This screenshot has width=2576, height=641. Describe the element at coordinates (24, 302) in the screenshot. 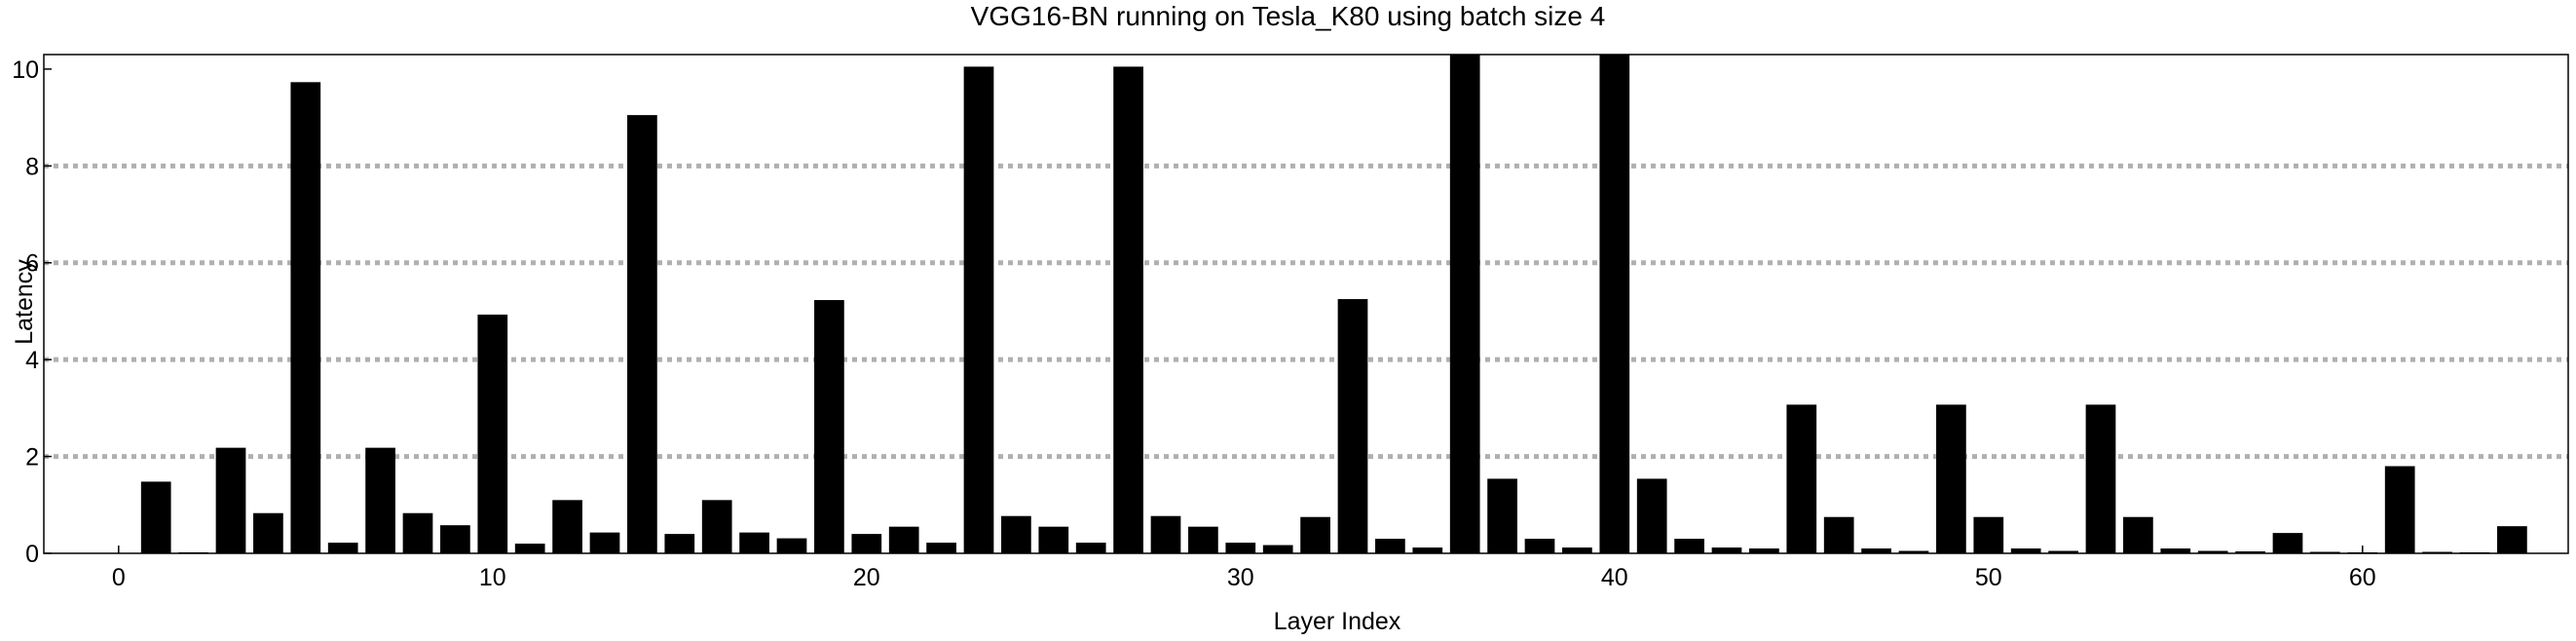

I see `y-axis-label: Latency` at that location.